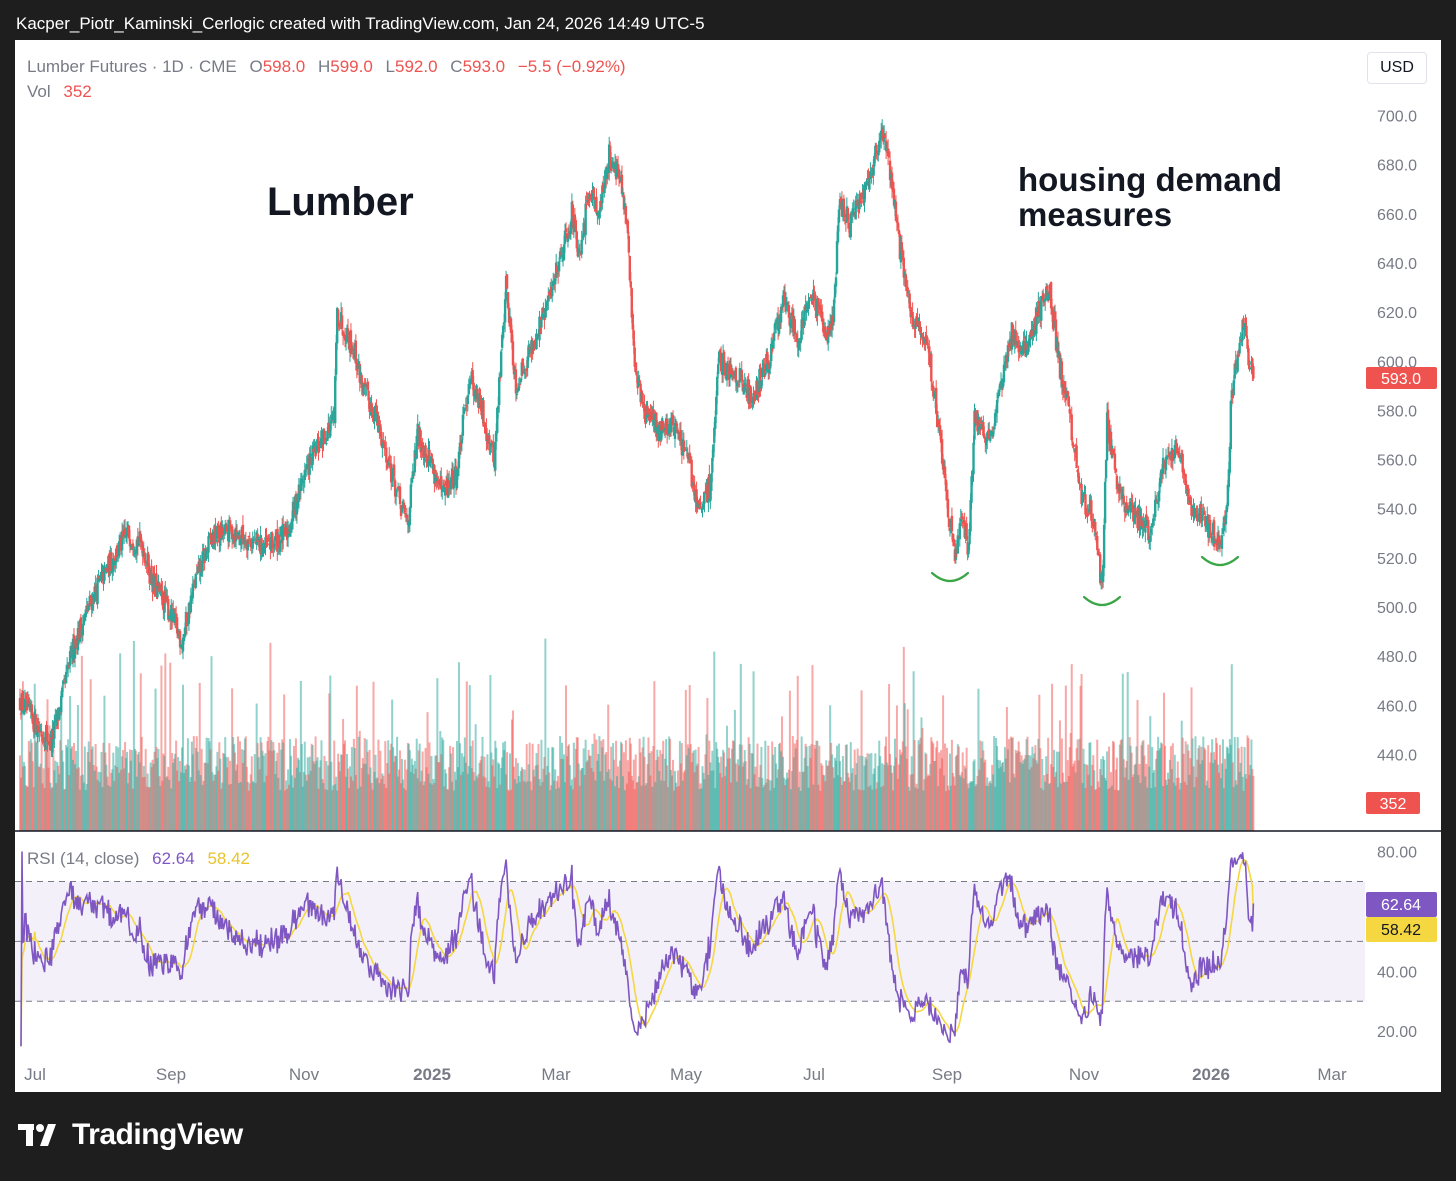 The width and height of the screenshot is (1456, 1181). I want to click on vol-label: Vol, so click(39, 91).